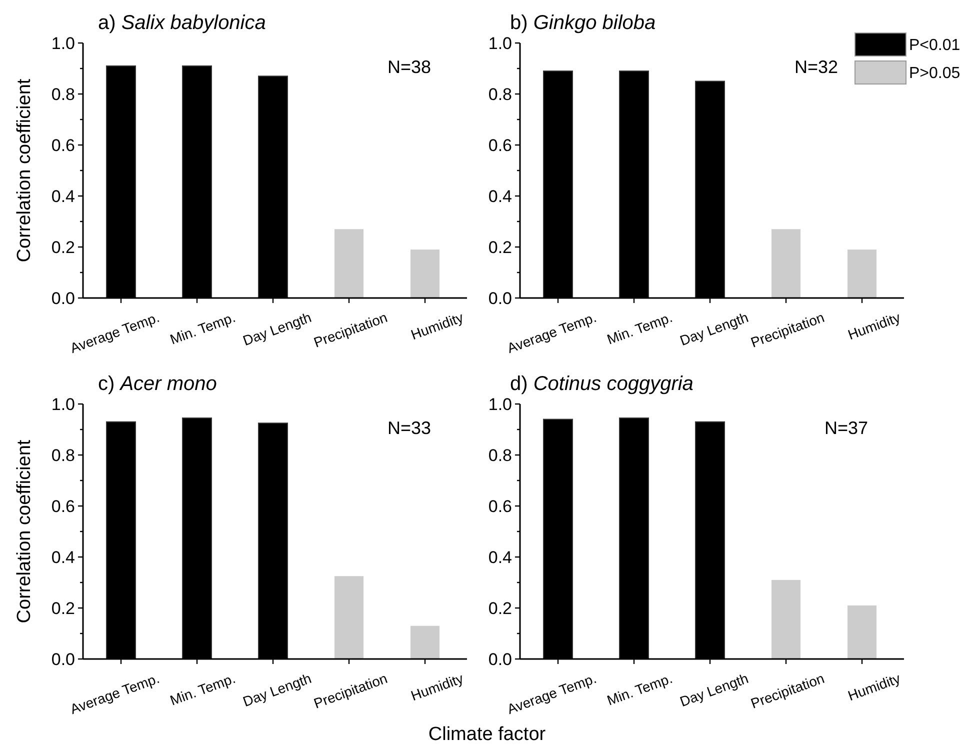  What do you see at coordinates (934, 73) in the screenshot?
I see `legend-label: P>0.05` at bounding box center [934, 73].